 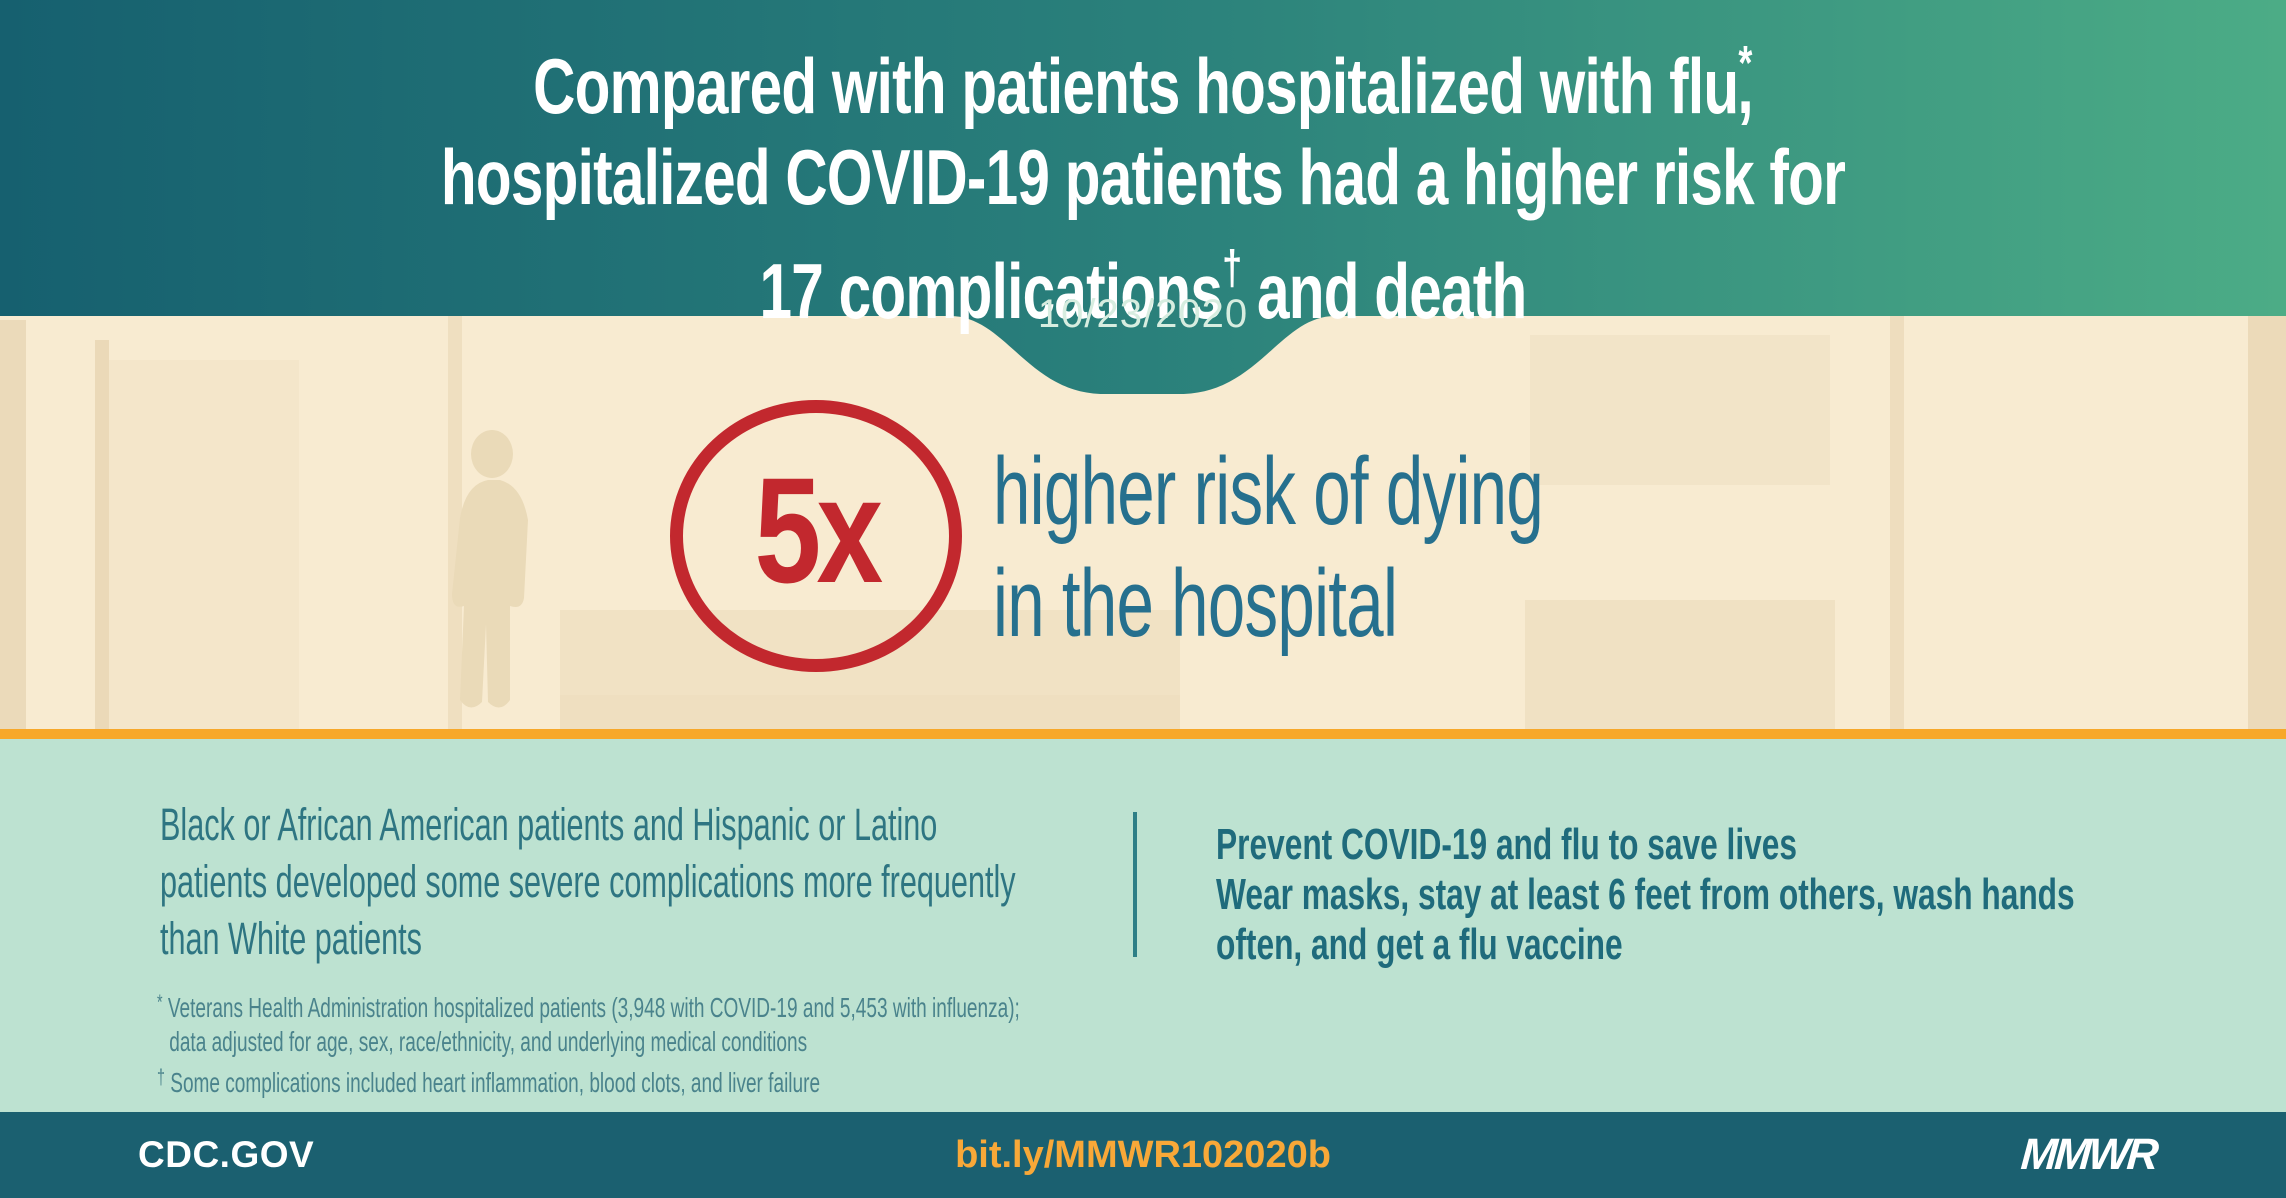 I want to click on title-line-3: 17 complications† and death, so click(x=1143, y=288).